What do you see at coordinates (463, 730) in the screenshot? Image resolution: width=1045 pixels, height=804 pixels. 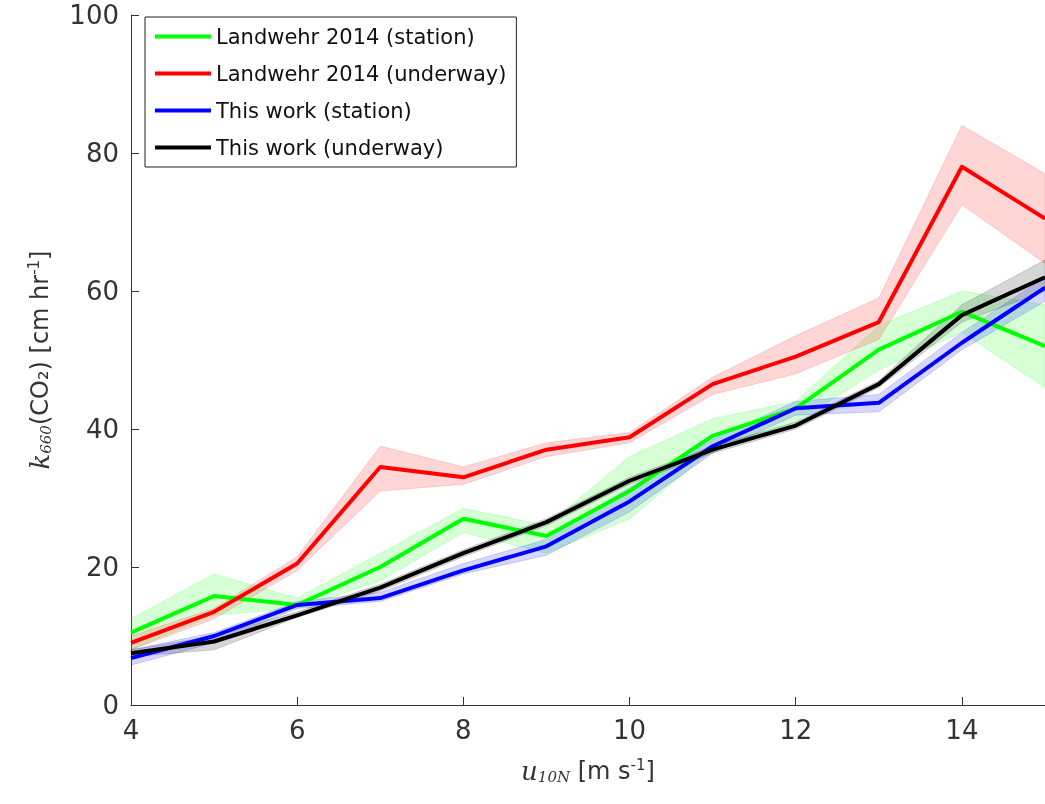 I see `x-tick-label: 8` at bounding box center [463, 730].